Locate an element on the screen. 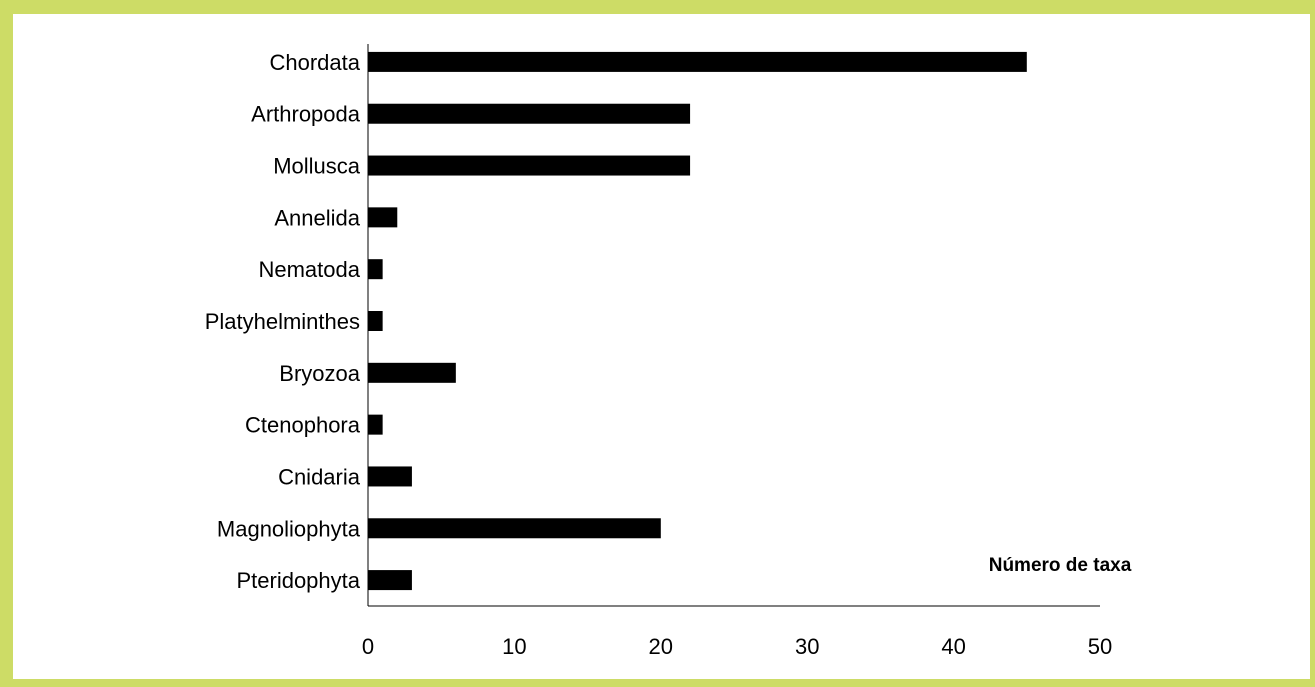  category-label-annelida: Annelida is located at coordinates (317, 217).